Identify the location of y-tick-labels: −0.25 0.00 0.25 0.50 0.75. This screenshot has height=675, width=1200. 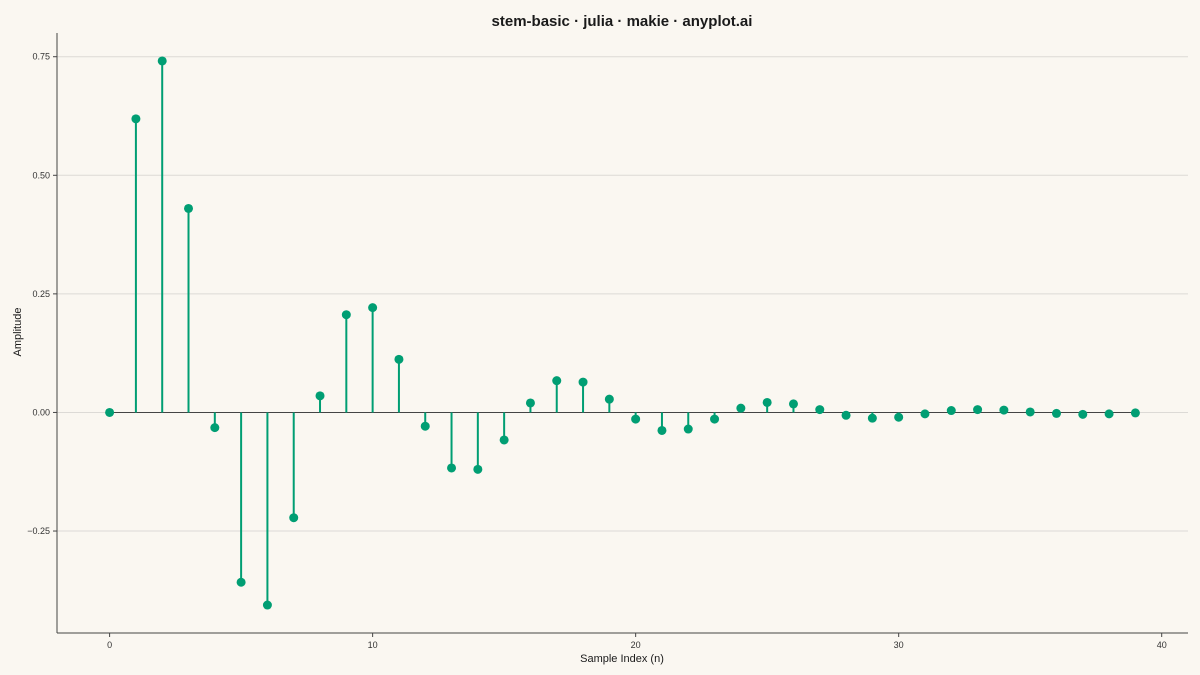
(42, 294).